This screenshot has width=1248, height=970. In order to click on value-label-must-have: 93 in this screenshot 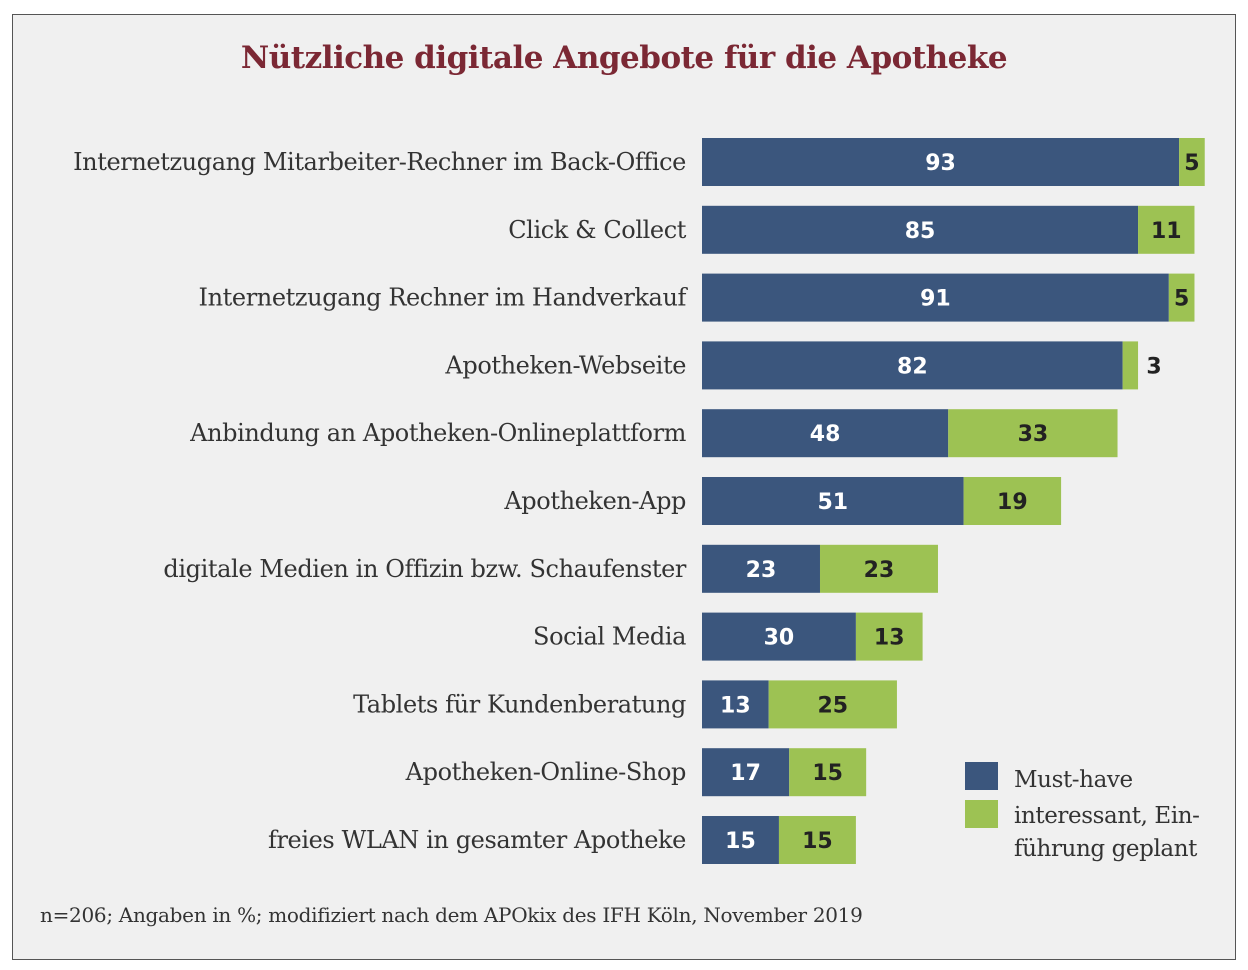, I will do `click(940, 163)`.